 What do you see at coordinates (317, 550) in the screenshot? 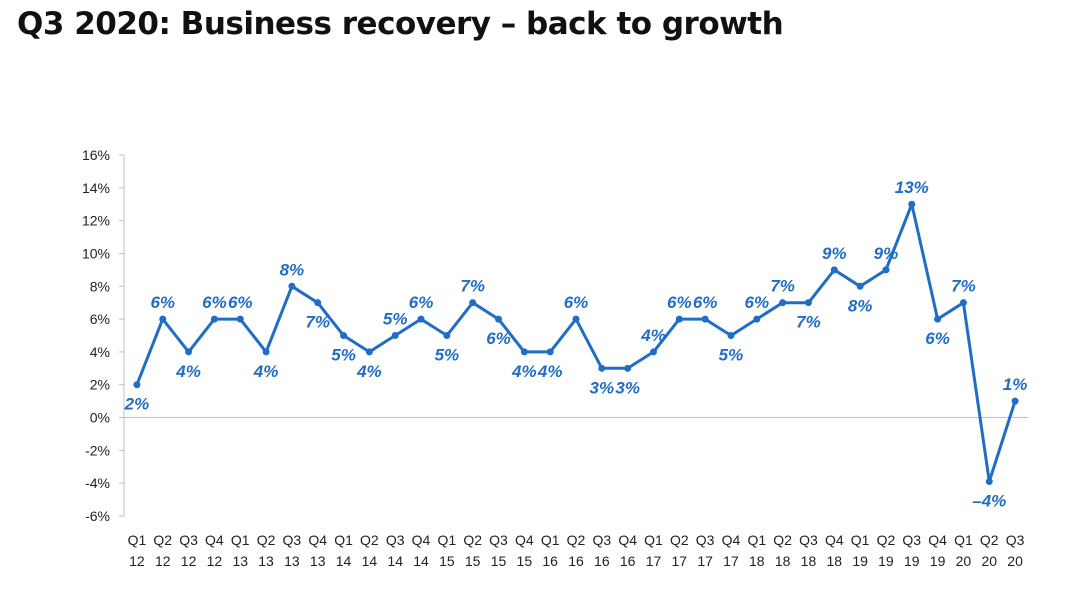
I see `x-tick-label: Q4 13` at bounding box center [317, 550].